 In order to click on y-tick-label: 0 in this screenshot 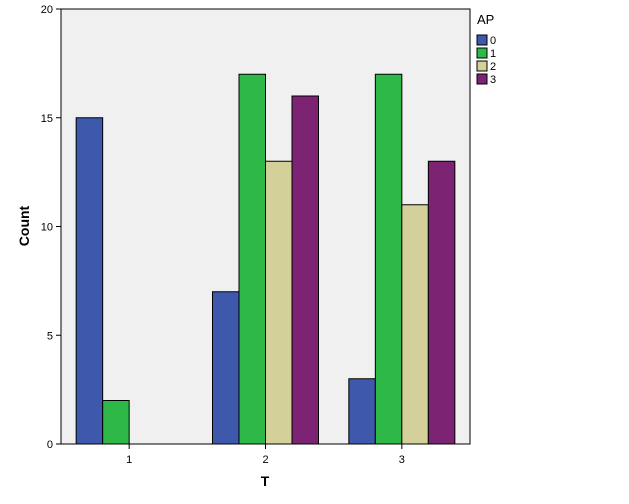, I will do `click(50, 445)`.